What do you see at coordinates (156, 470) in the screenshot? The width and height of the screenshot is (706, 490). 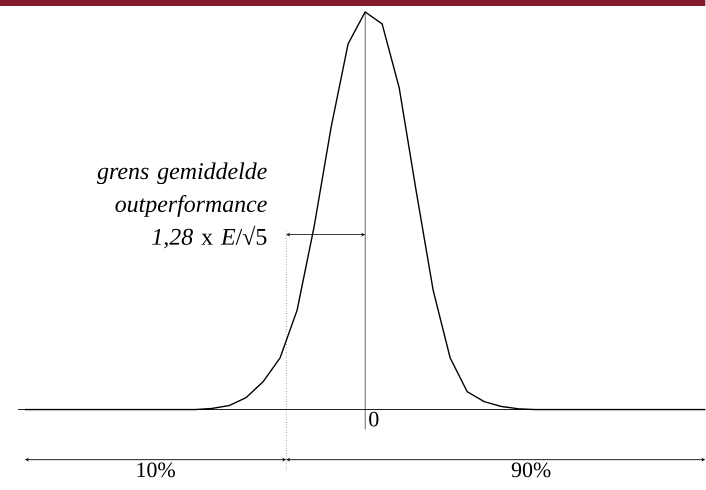 I see `text: 10%` at bounding box center [156, 470].